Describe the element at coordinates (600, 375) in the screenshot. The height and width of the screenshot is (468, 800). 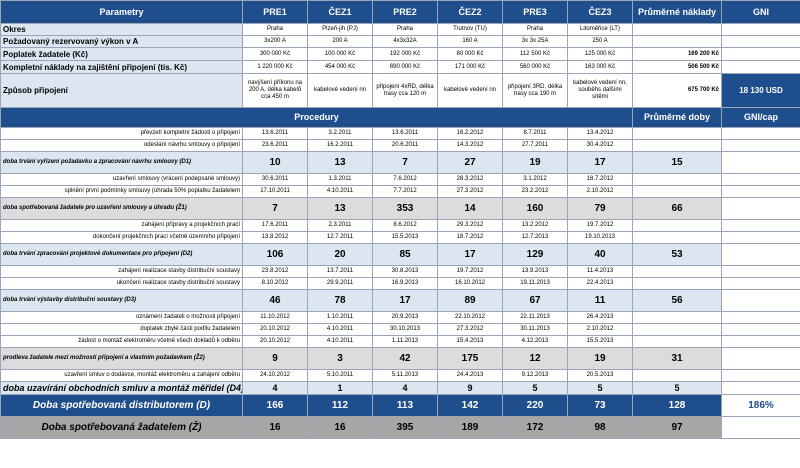
I see `row-value: 20.5.2013` at that location.